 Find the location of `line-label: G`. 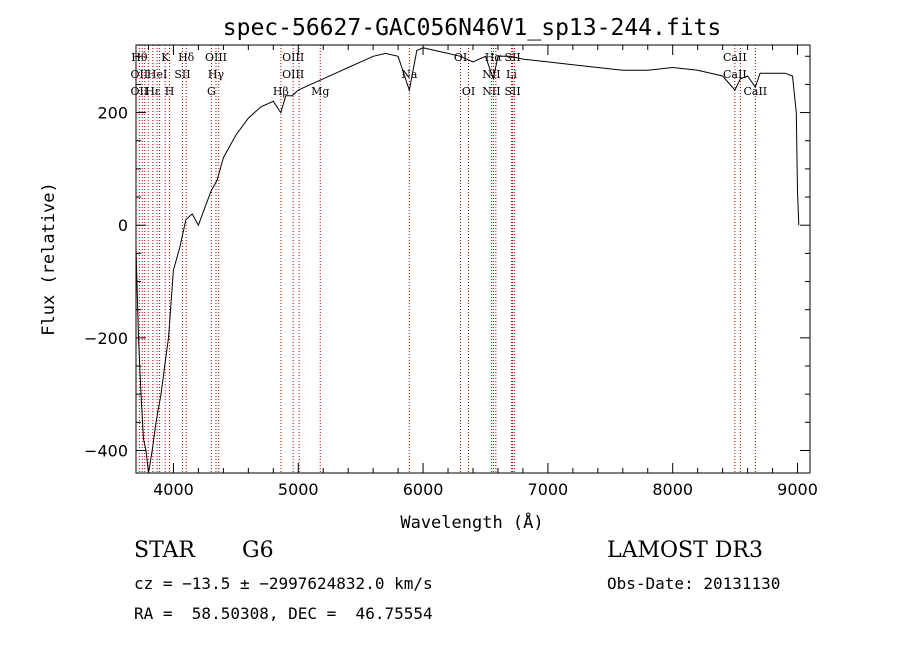

line-label: G is located at coordinates (211, 91).